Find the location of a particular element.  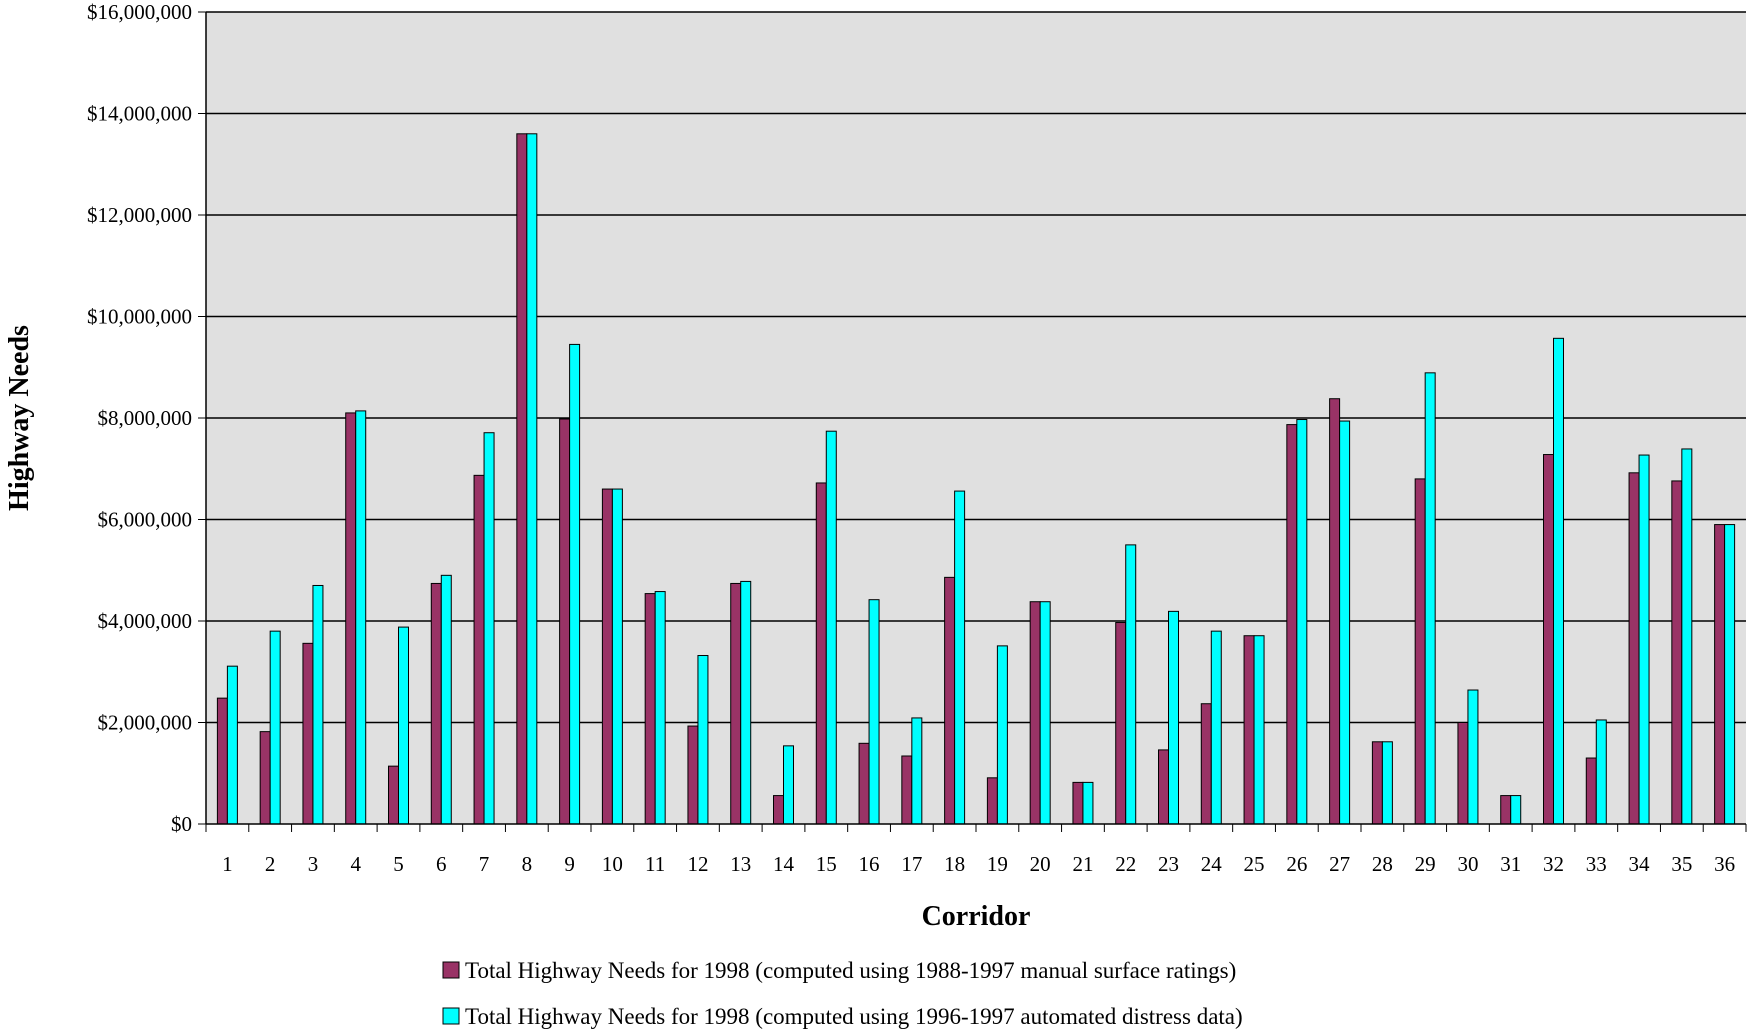

y-tick-label: $2,000,000 is located at coordinates (145, 723).